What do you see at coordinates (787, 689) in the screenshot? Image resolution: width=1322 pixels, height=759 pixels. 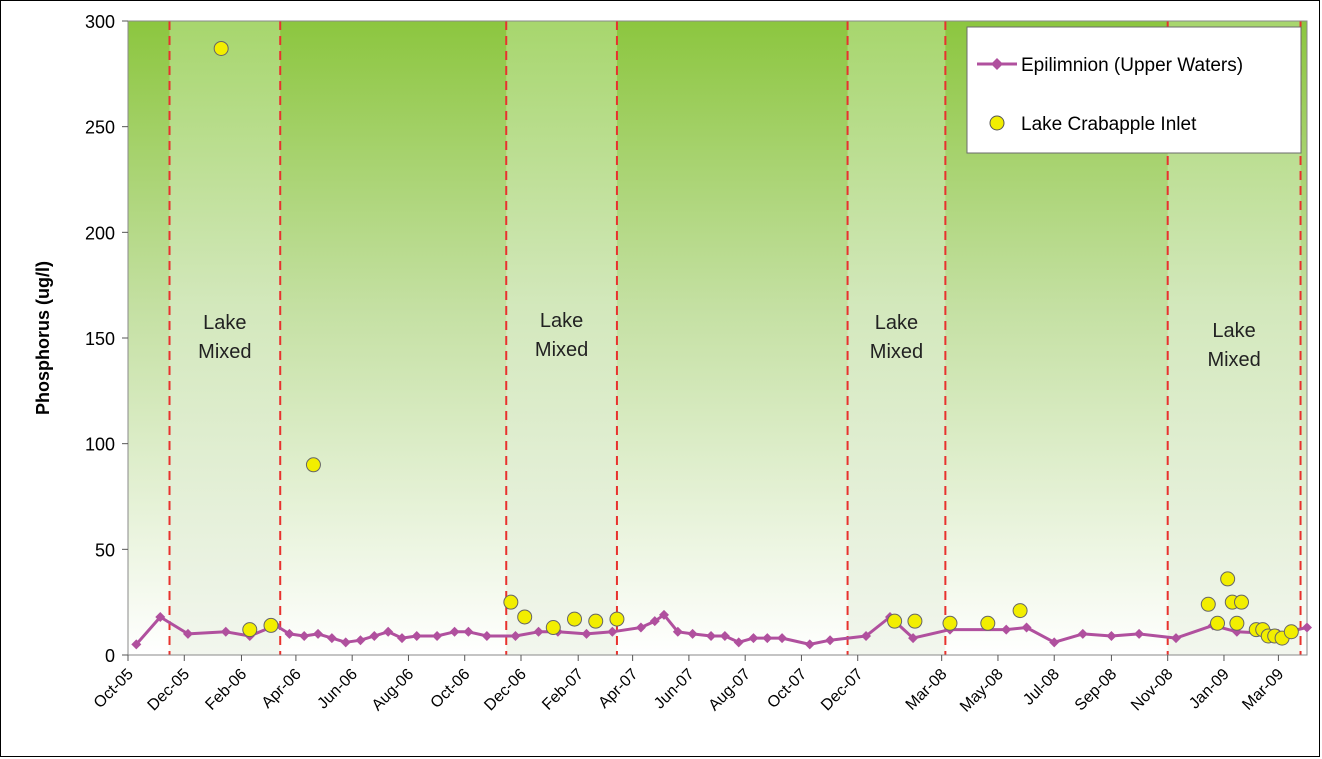 I see `x-tick-label-12: Oct-07` at bounding box center [787, 689].